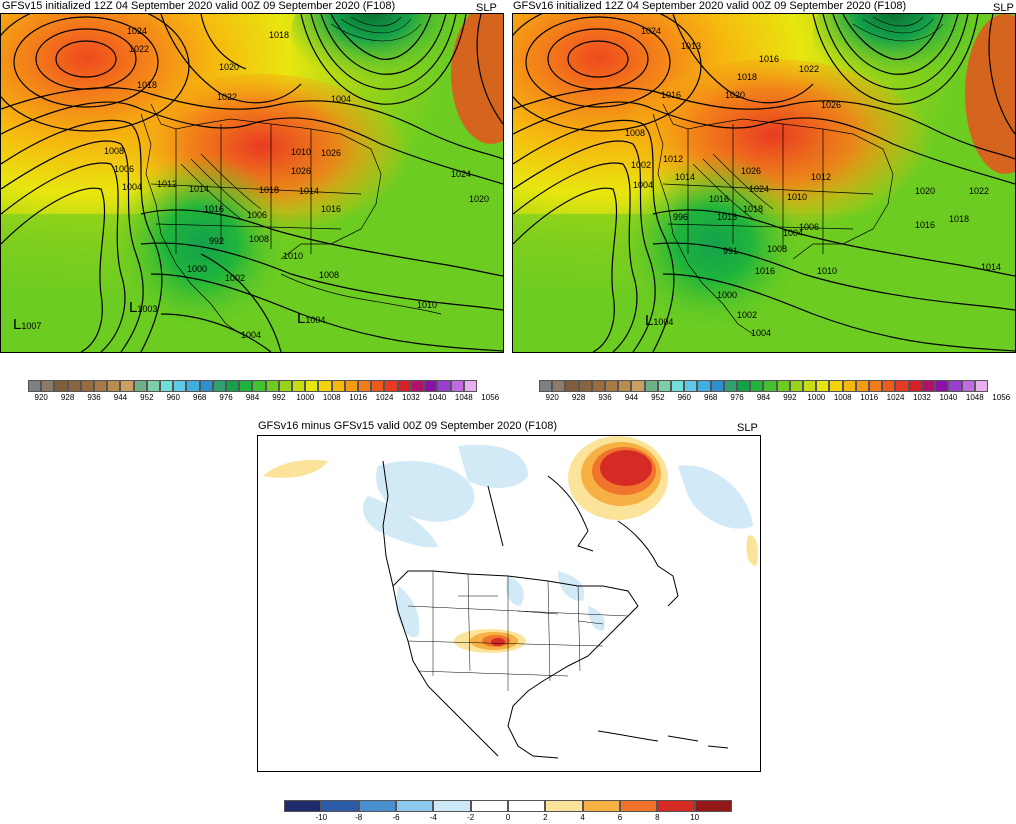 This screenshot has width=1016, height=824. I want to click on colorbar-tick-label: -8, so click(359, 817).